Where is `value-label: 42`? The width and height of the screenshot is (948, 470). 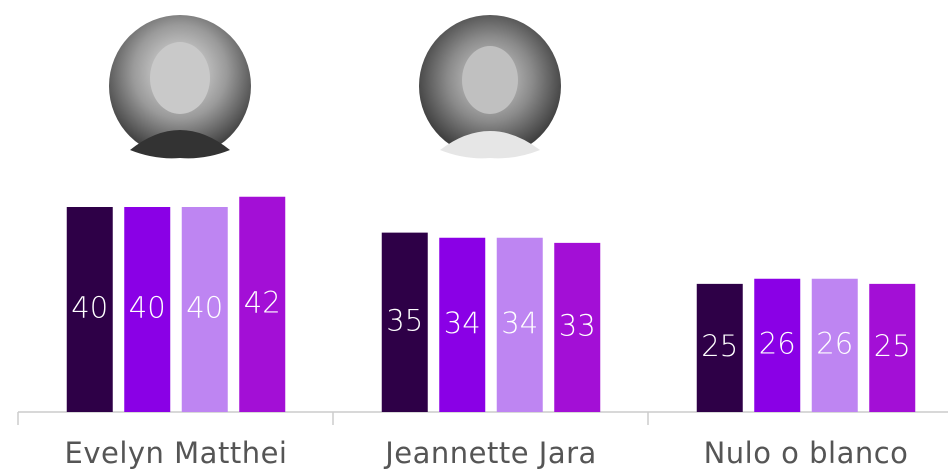
value-label: 42 is located at coordinates (262, 302).